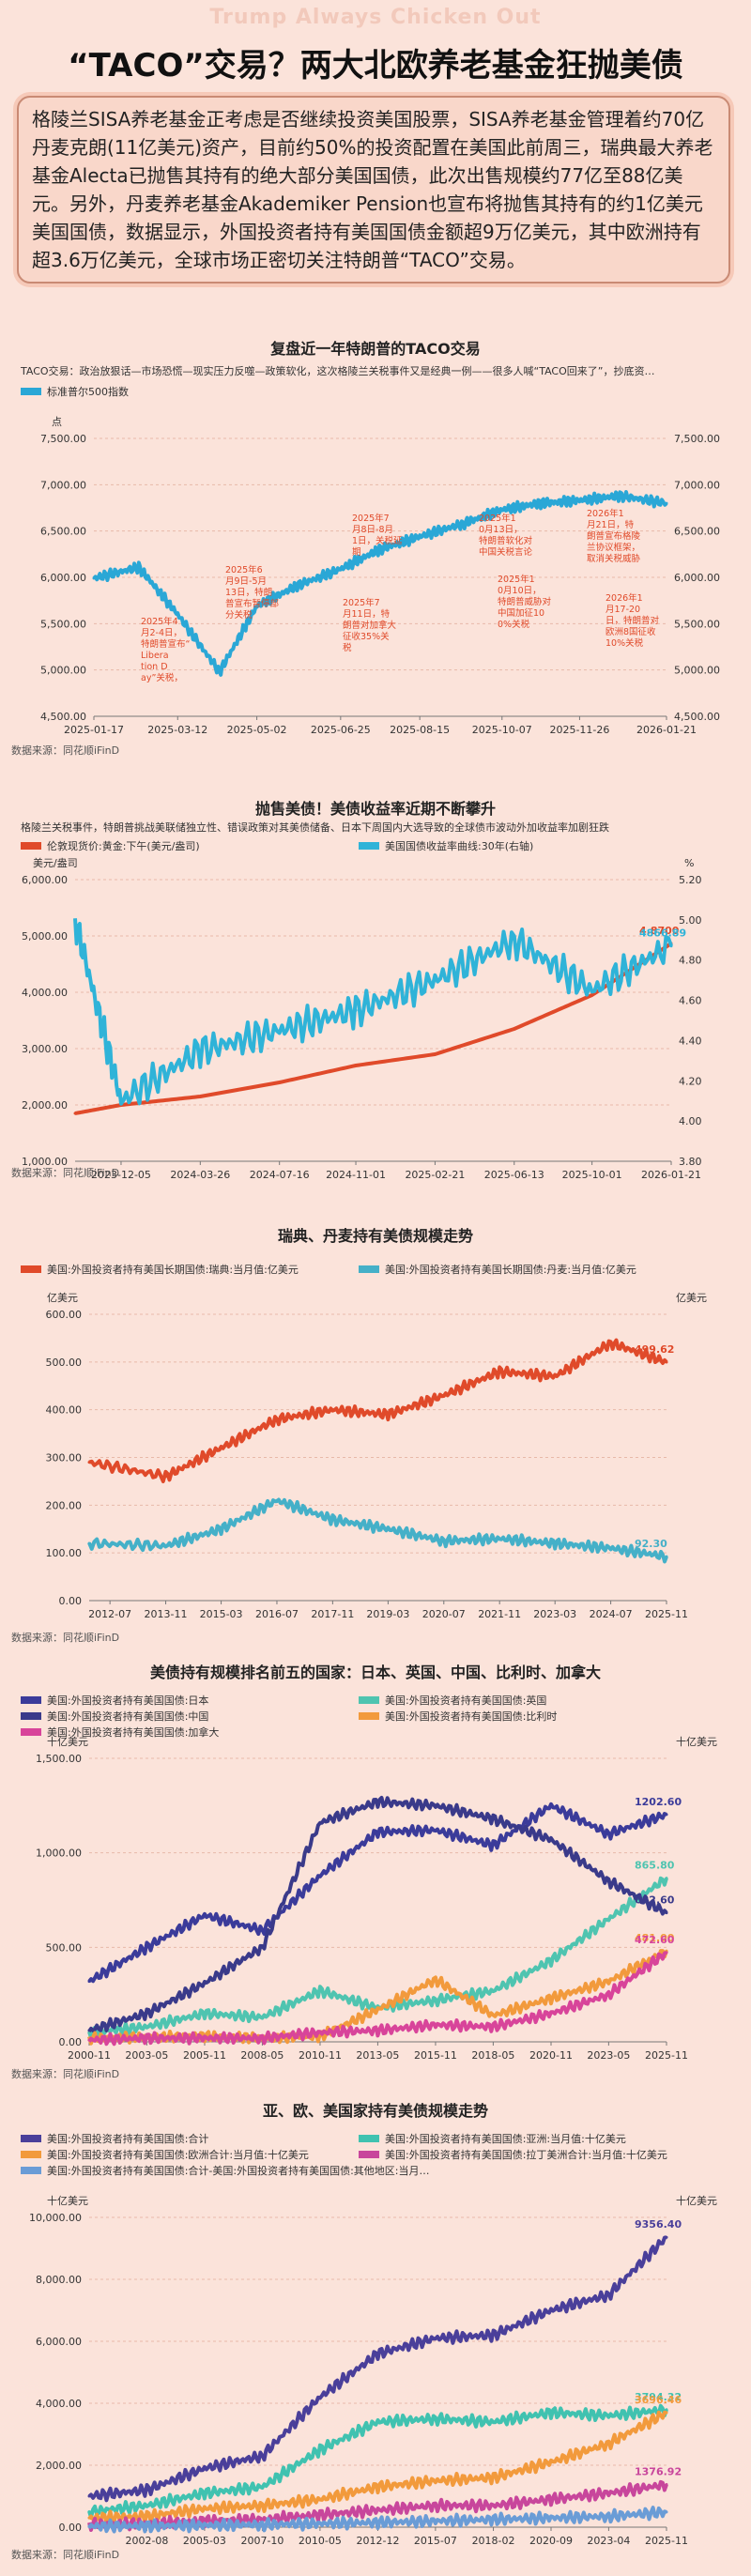 Image resolution: width=751 pixels, height=2576 pixels. What do you see at coordinates (663, 934) in the screenshot?
I see `data-label: 4866.89` at bounding box center [663, 934].